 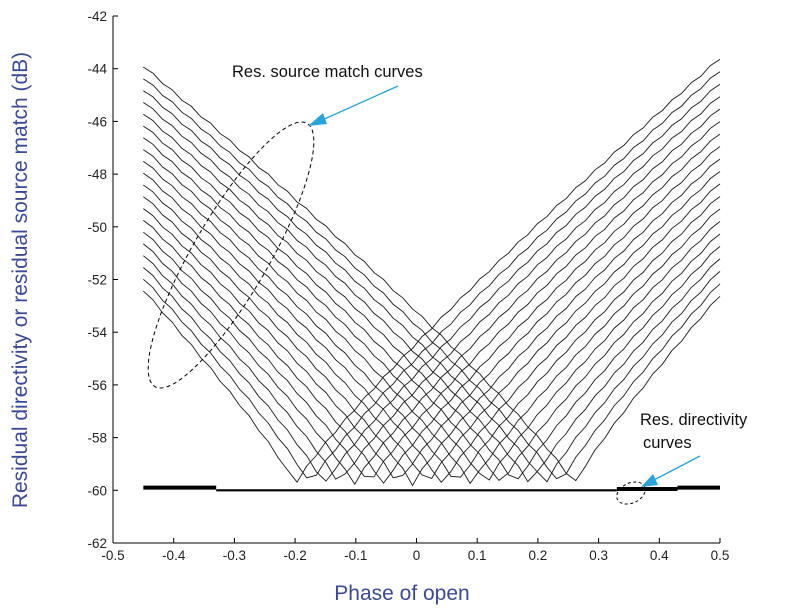 What do you see at coordinates (631, 493) in the screenshot?
I see `directivity-ellipse` at bounding box center [631, 493].